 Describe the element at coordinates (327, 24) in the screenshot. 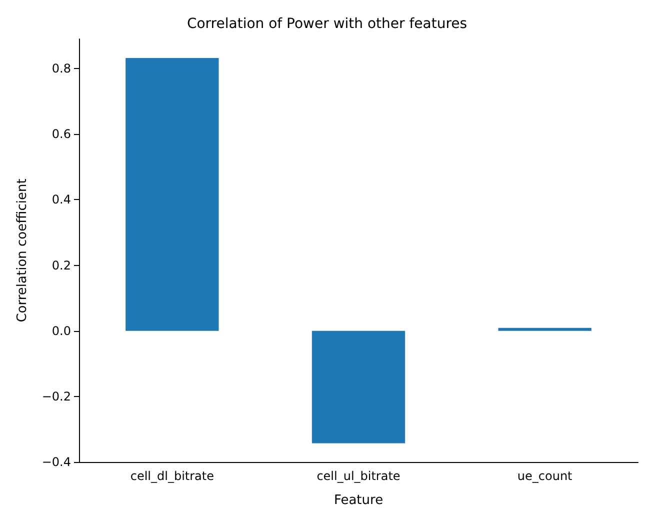

I see `chart-title: Correlation of Power with other features` at that location.